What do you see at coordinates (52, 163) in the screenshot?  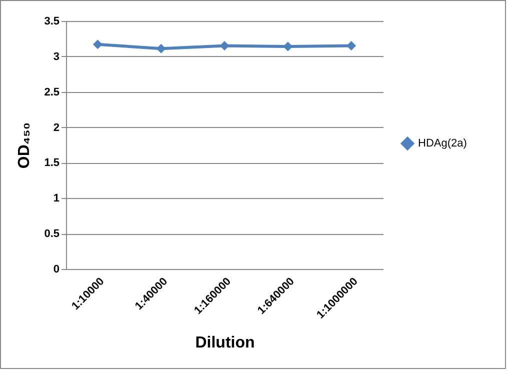 I see `y-tick-label: 1.5` at bounding box center [52, 163].